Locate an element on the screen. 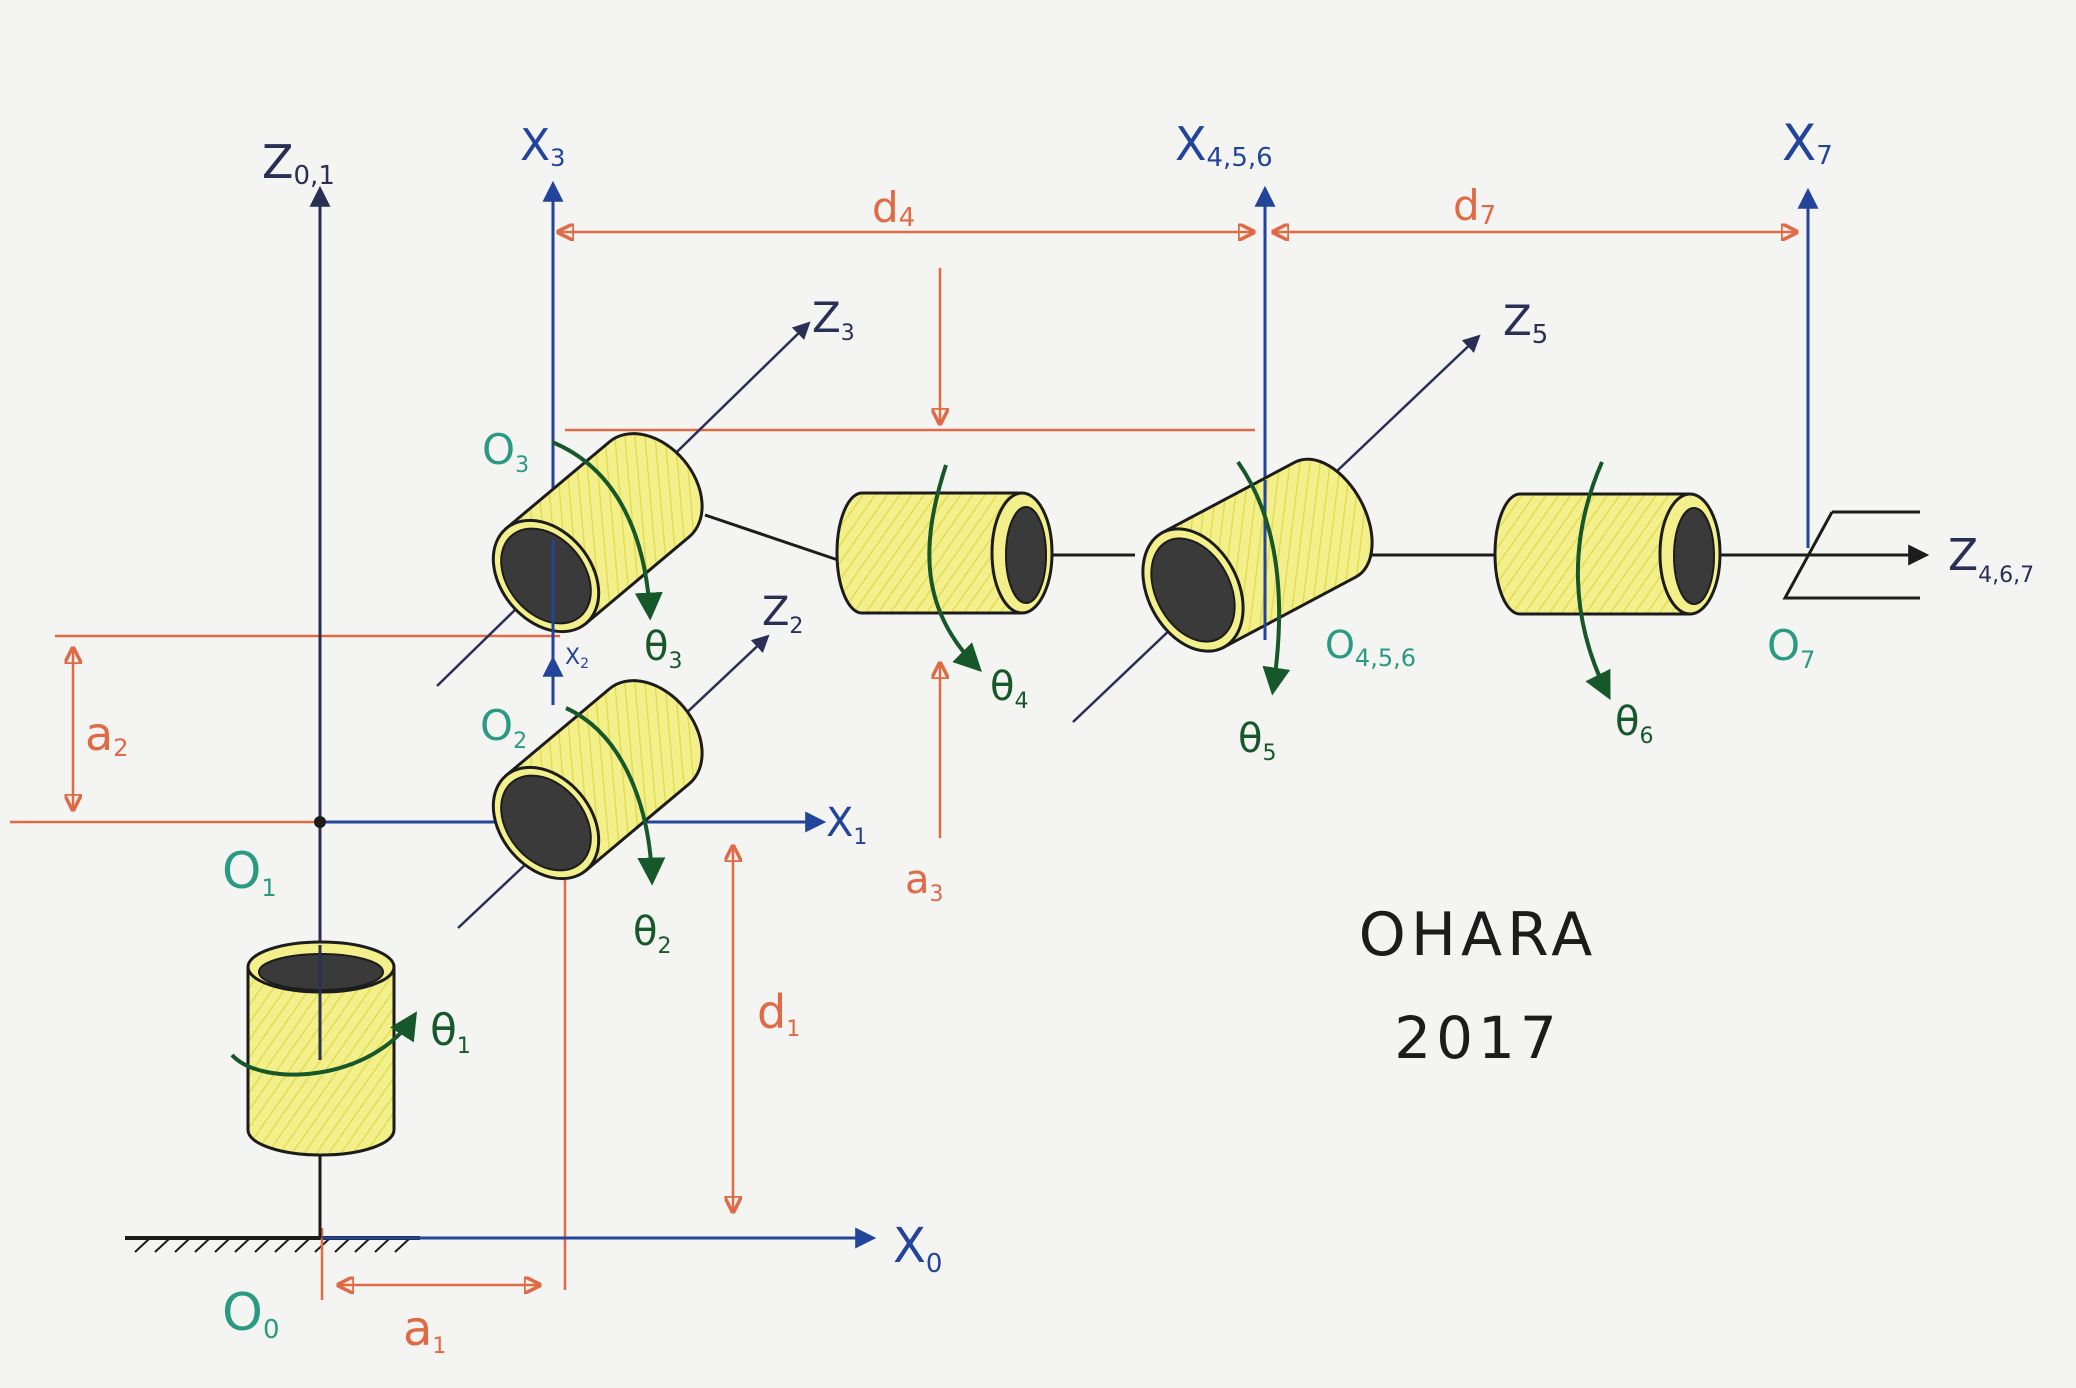 The width and height of the screenshot is (2076, 1388). o1-label: O1 is located at coordinates (249, 872).